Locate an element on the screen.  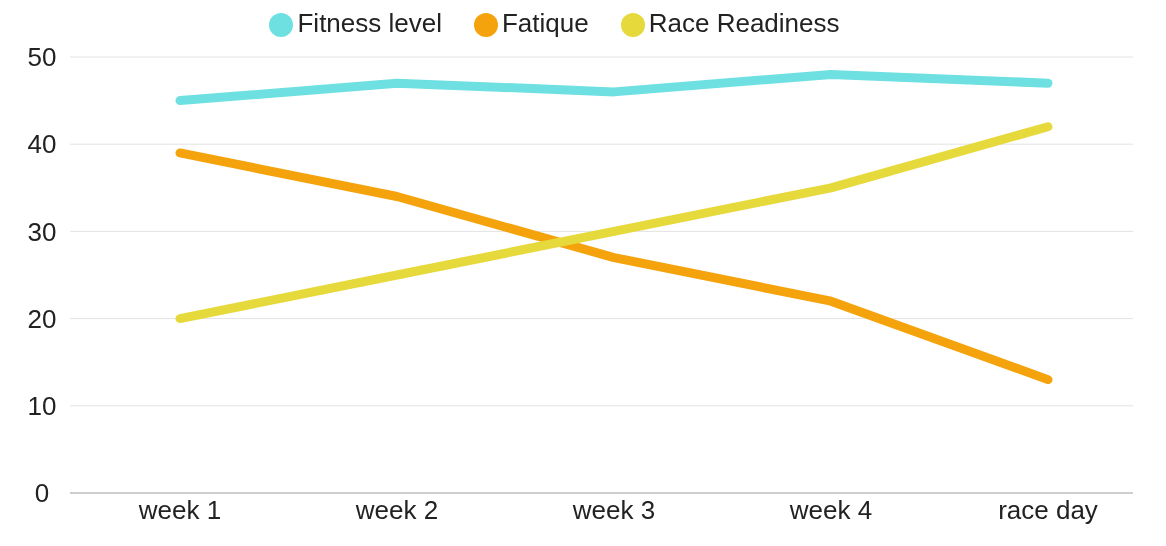
legend-label: Fatique is located at coordinates (545, 23).